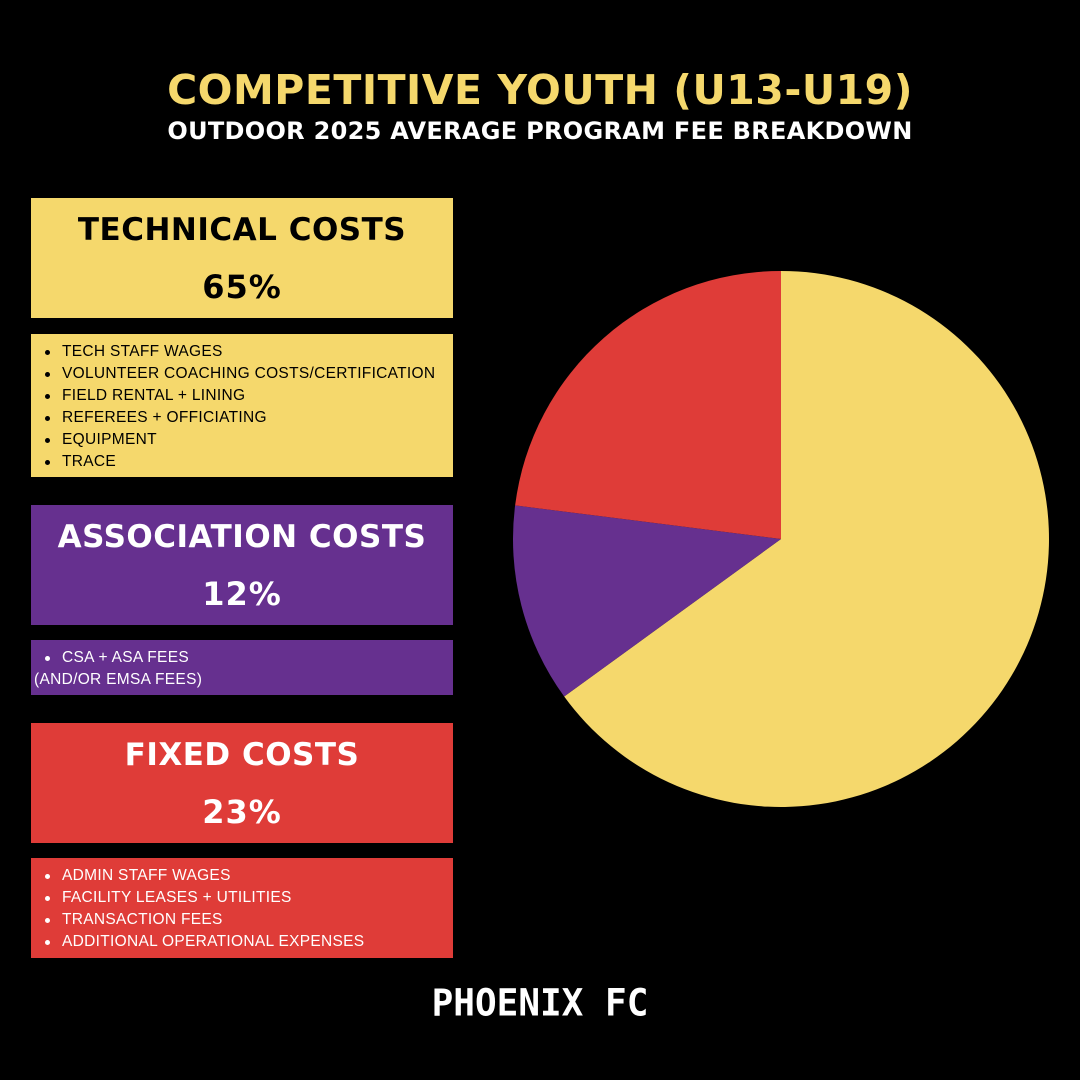 The width and height of the screenshot is (1080, 1080). I want to click on association-costs-header: ASSOCIATION COSTS 12%, so click(242, 565).